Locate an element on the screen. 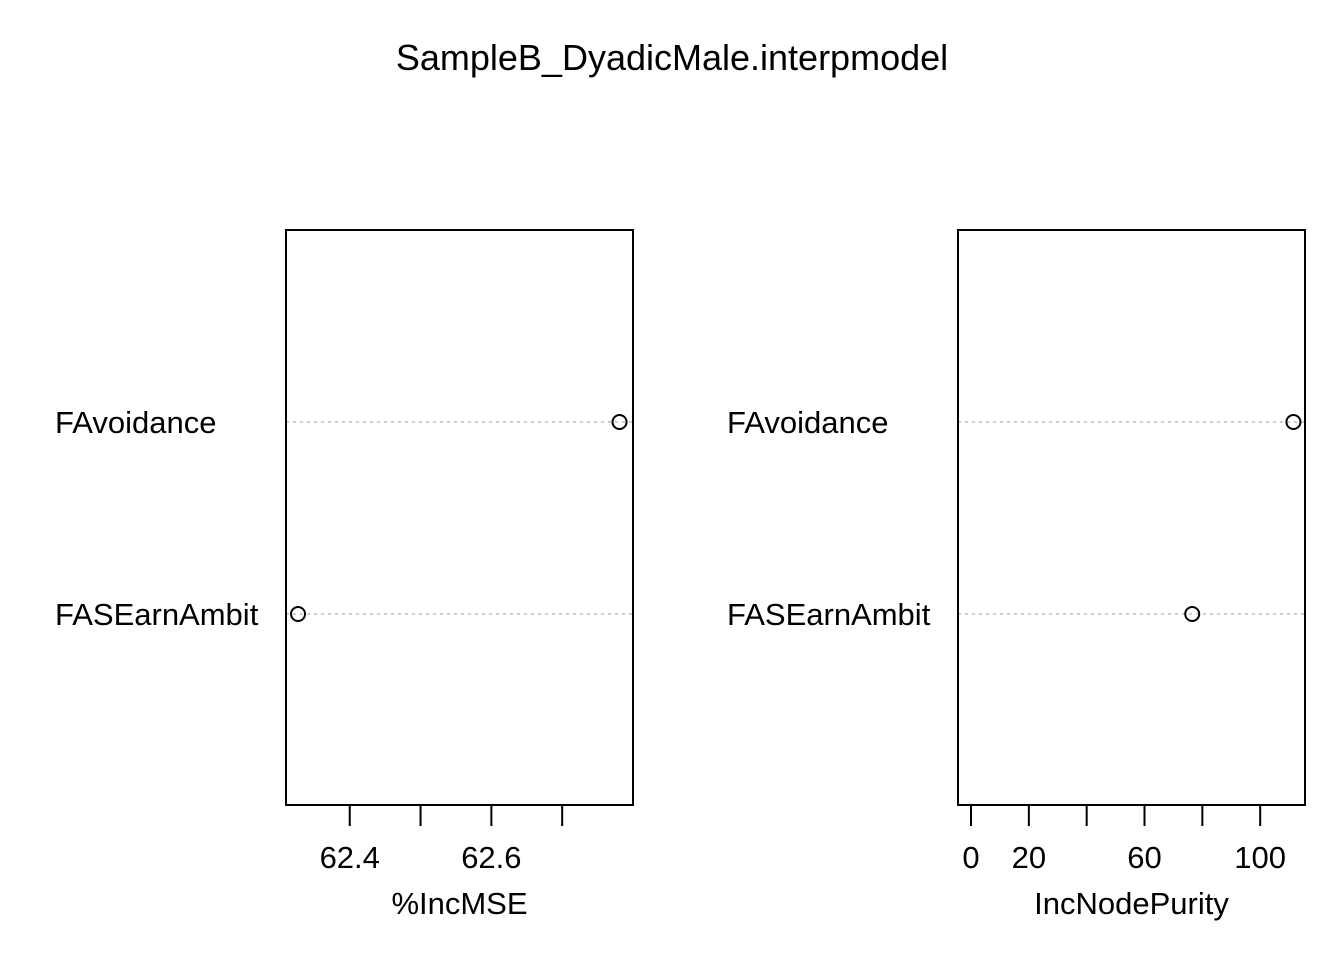 The height and width of the screenshot is (960, 1344). x-tick-label: 20 is located at coordinates (1029, 857).